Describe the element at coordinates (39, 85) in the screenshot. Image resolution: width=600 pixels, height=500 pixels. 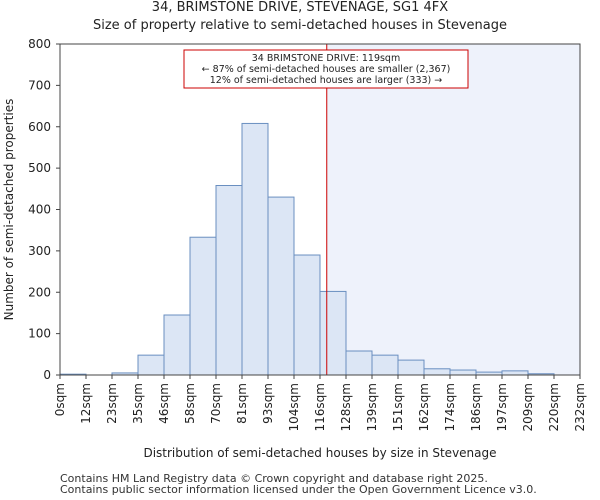
I see `y-tick-label: 700` at that location.